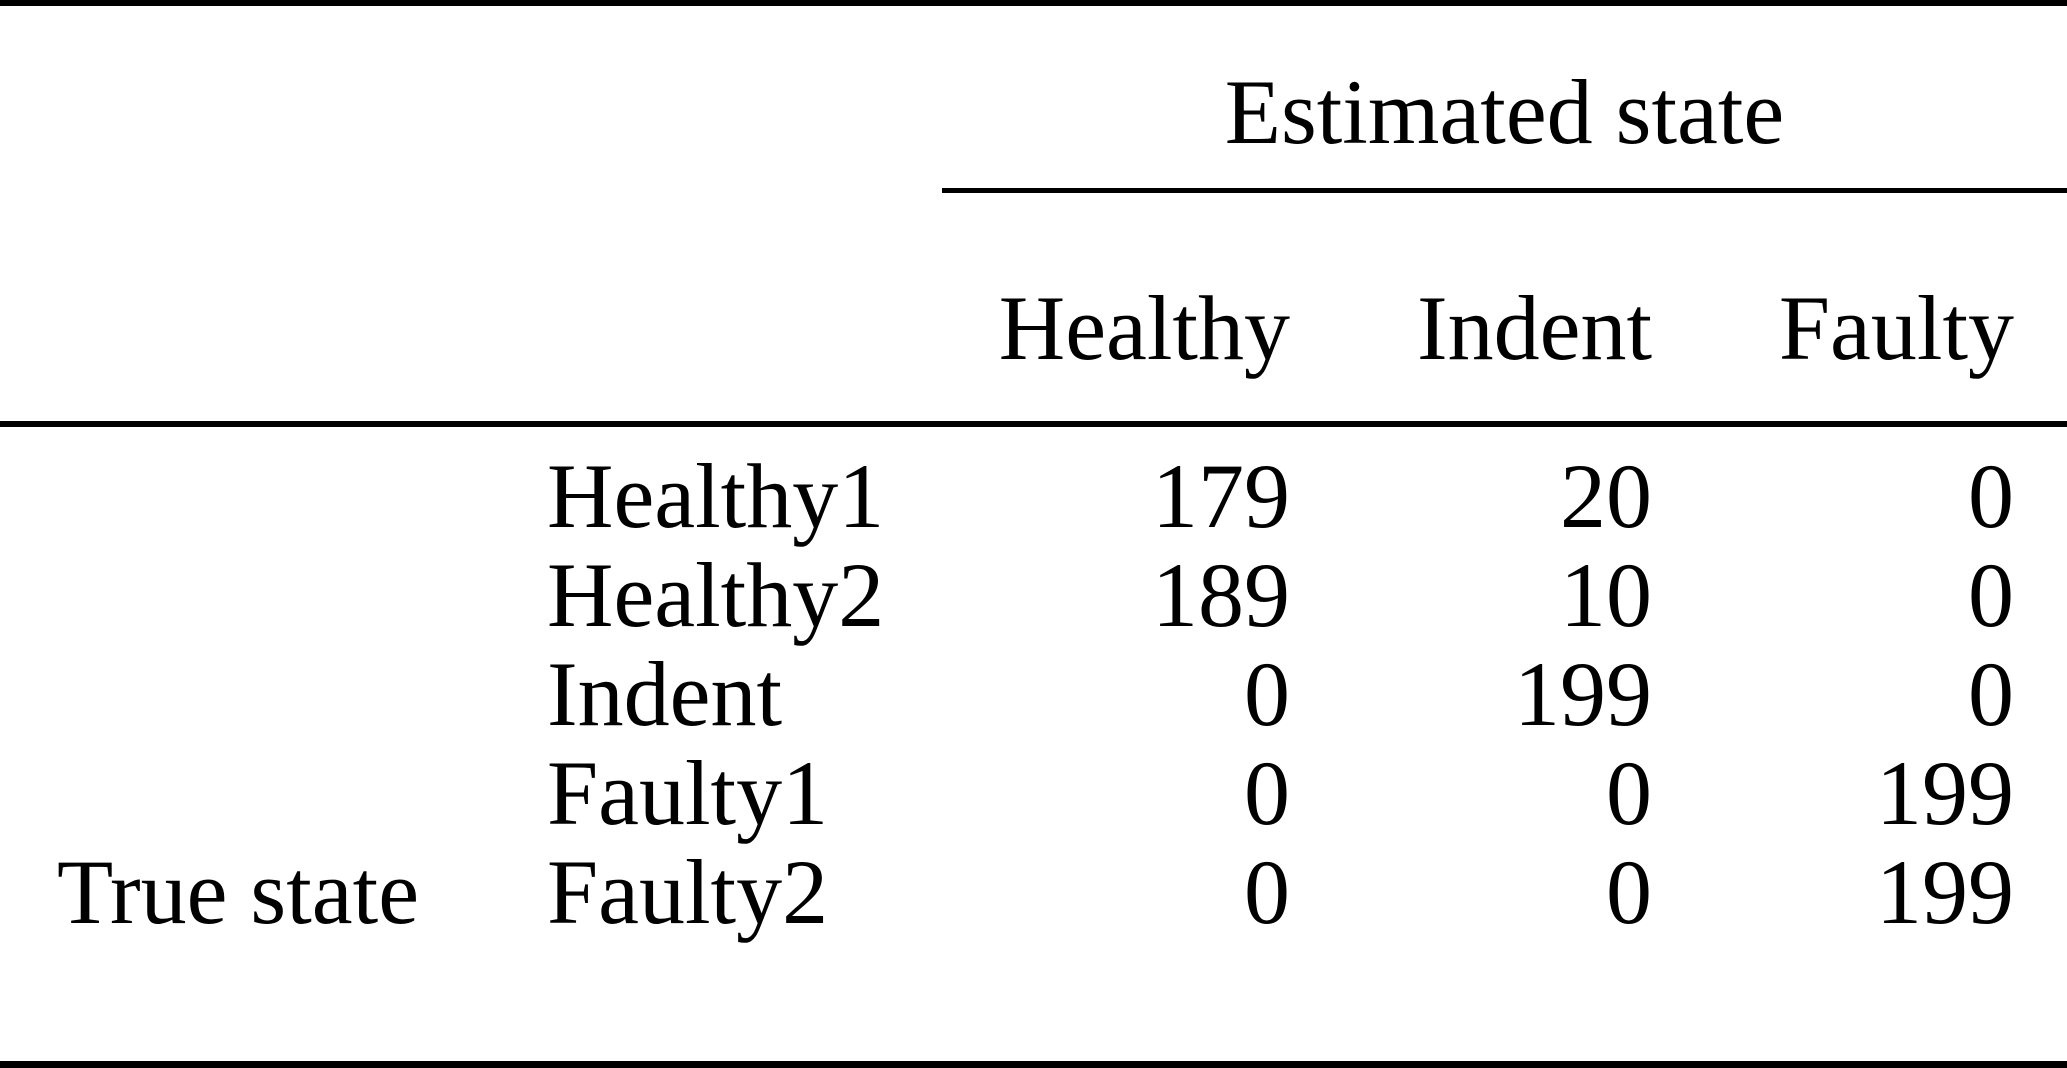 The image size is (2067, 1068). Describe the element at coordinates (1872, 310) in the screenshot. I see `column-header-faulty: Faulty` at that location.